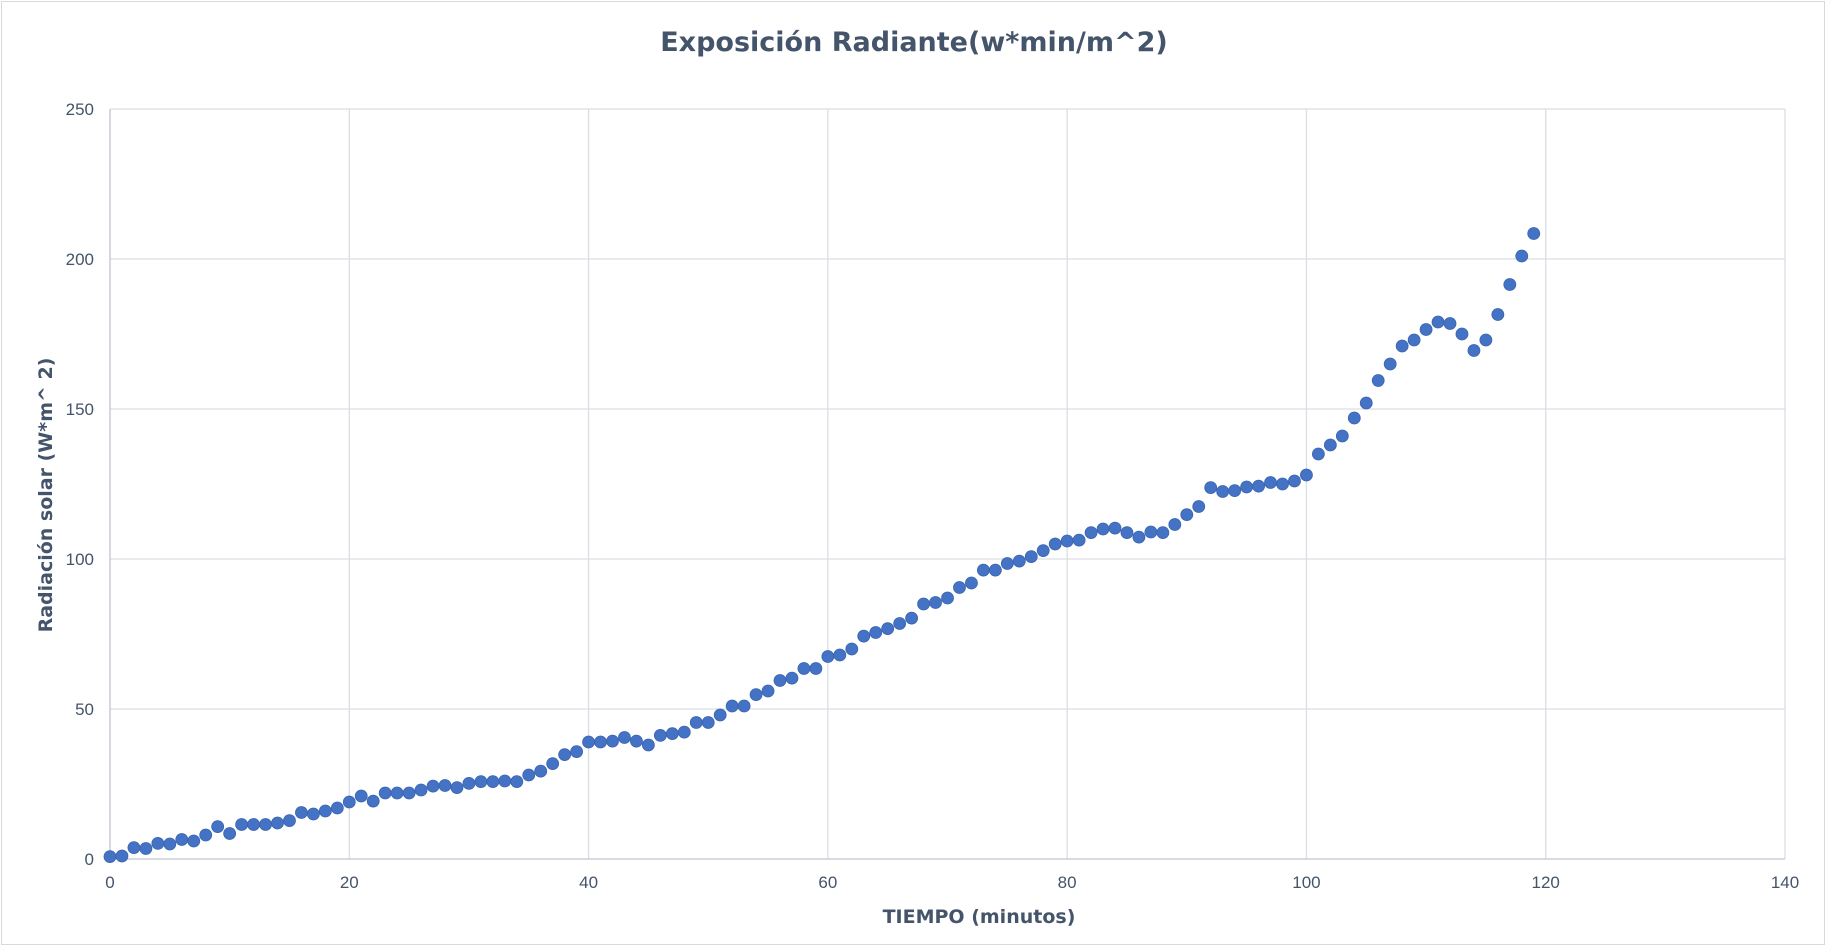 This screenshot has height=947, width=1827. What do you see at coordinates (46, 495) in the screenshot?
I see `y-axis-title: Radiación solar (W*m^ 2)` at bounding box center [46, 495].